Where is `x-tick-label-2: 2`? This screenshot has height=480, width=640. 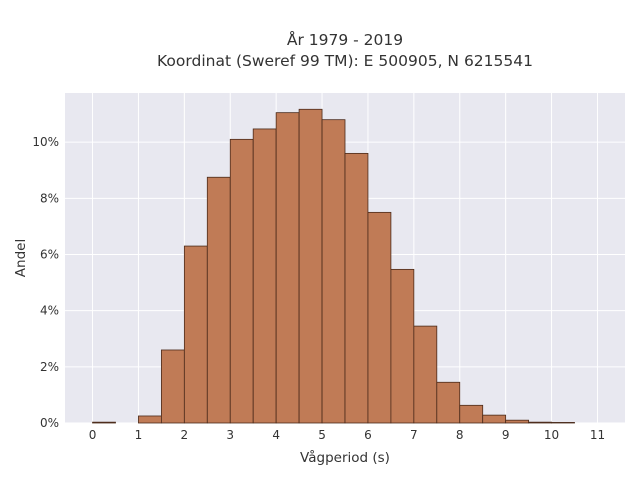
x-tick-label-2: 2 is located at coordinates (185, 435).